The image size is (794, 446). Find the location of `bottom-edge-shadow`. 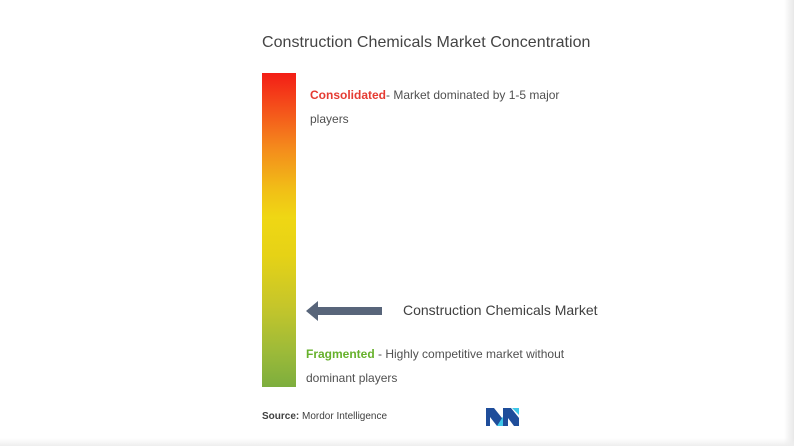

bottom-edge-shadow is located at coordinates (397, 442).